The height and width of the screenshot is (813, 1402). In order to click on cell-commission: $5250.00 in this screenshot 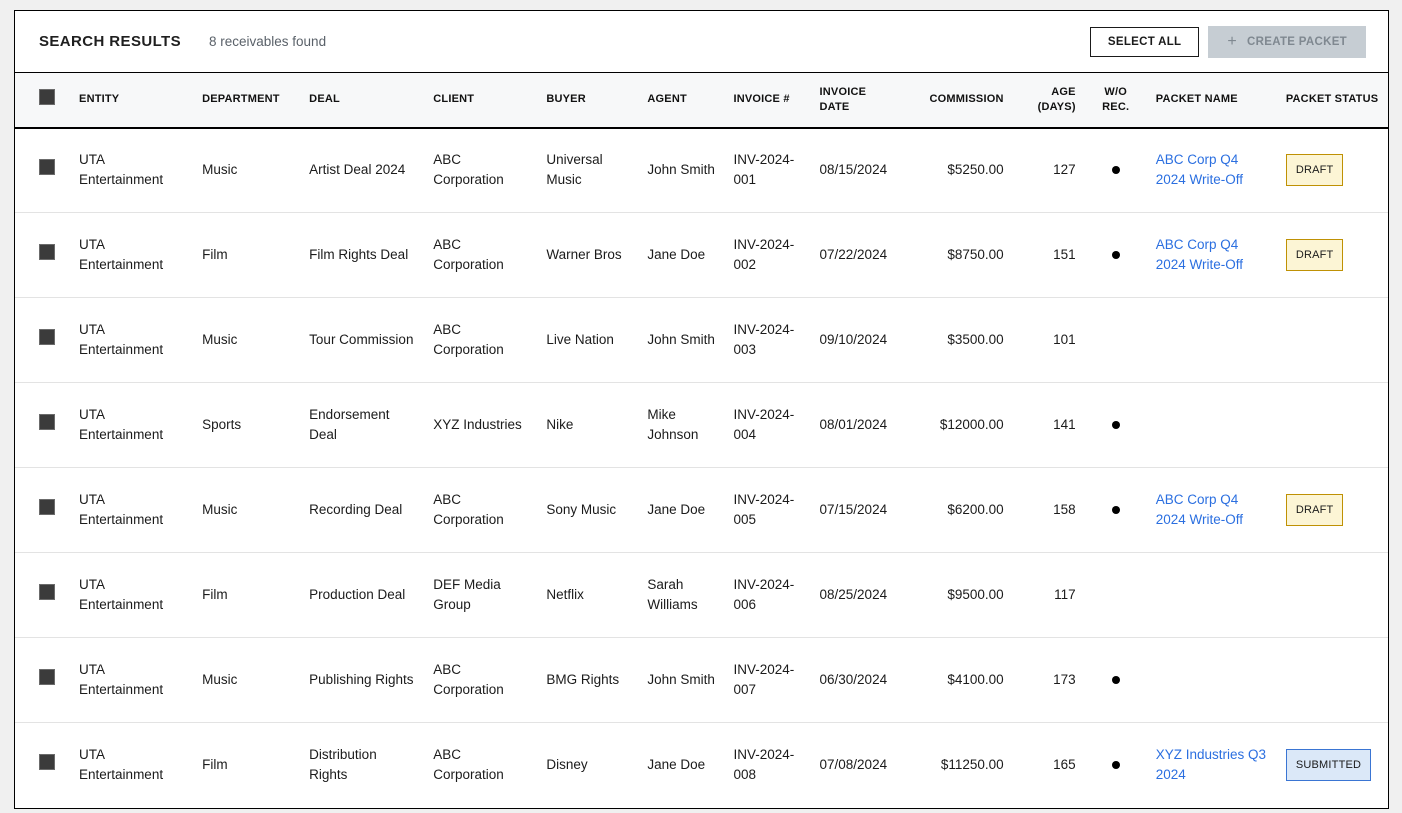, I will do `click(975, 170)`.